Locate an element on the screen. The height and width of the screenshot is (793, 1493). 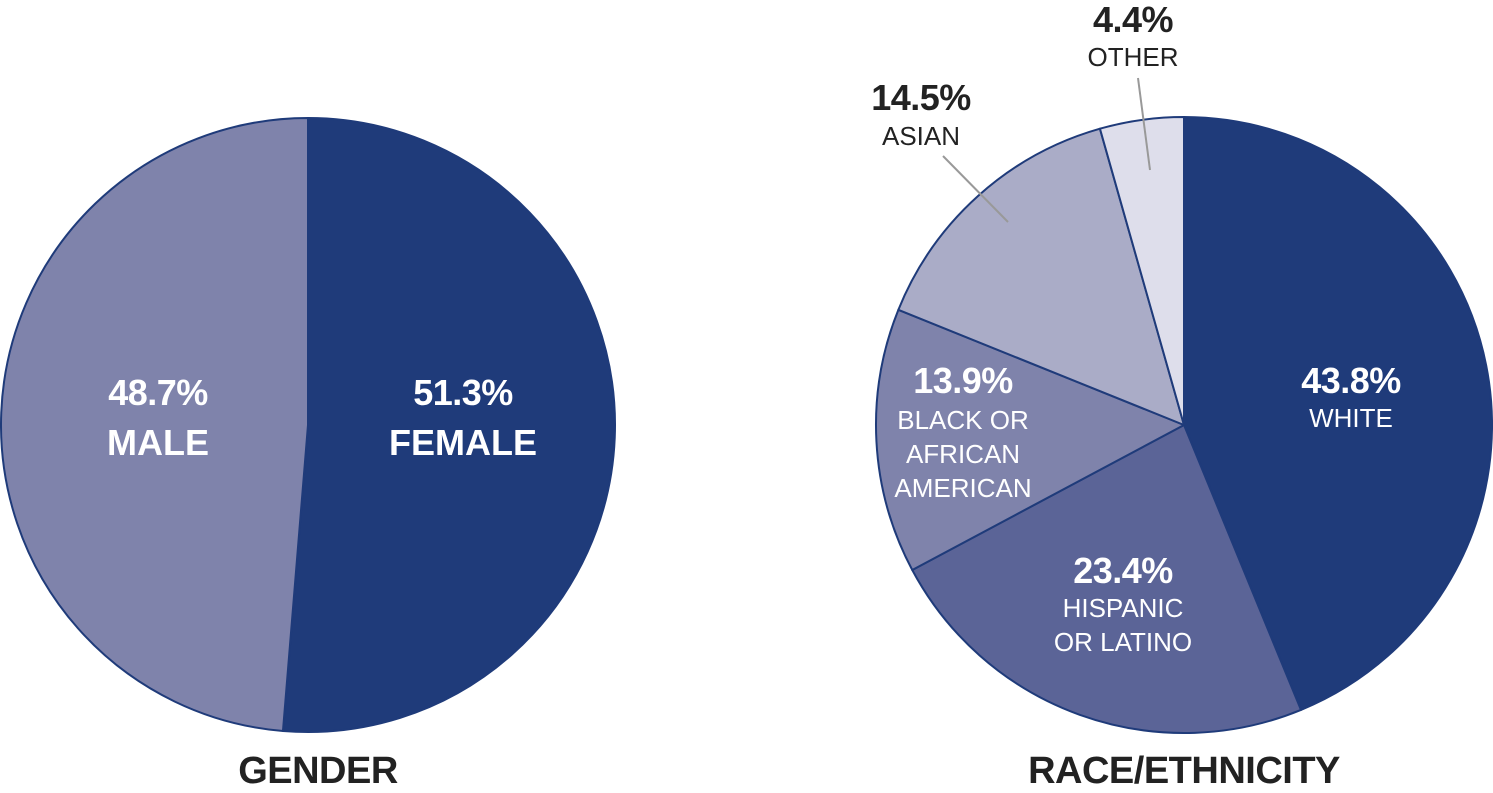
pie-slice-hispanic-or-latino is located at coordinates (1106, 579).